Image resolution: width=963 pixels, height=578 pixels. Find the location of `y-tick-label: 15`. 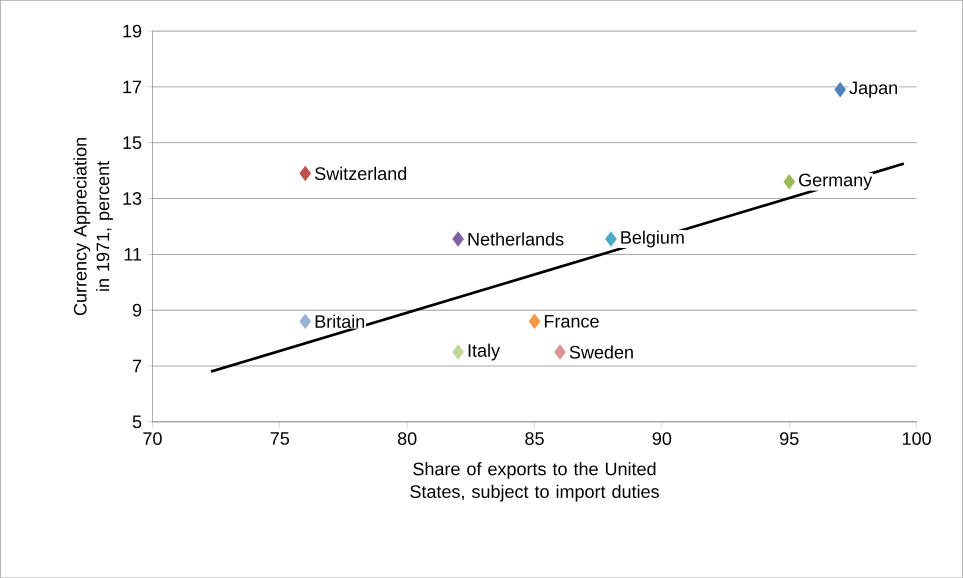

y-tick-label: 15 is located at coordinates (132, 142).